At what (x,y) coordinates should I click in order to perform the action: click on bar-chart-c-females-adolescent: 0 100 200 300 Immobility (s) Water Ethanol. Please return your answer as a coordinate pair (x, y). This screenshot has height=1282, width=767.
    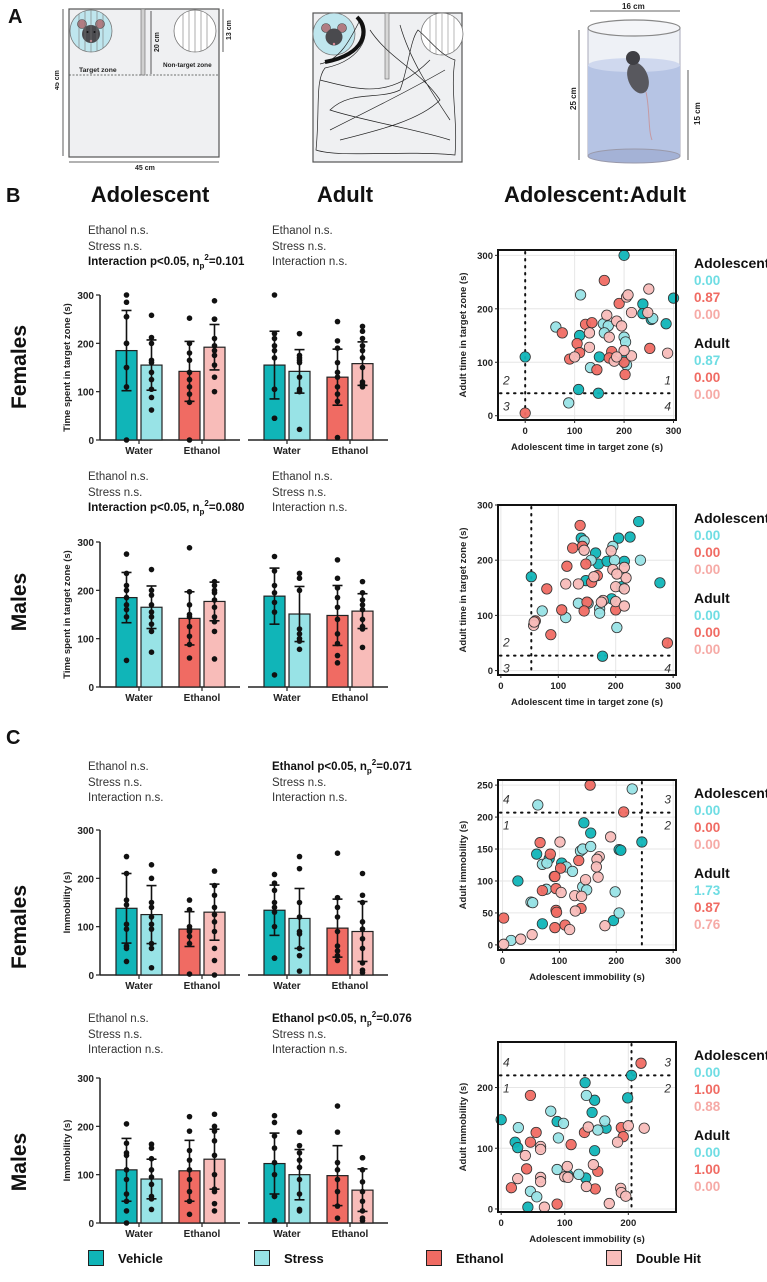
    Looking at the image, I should click on (151, 909).